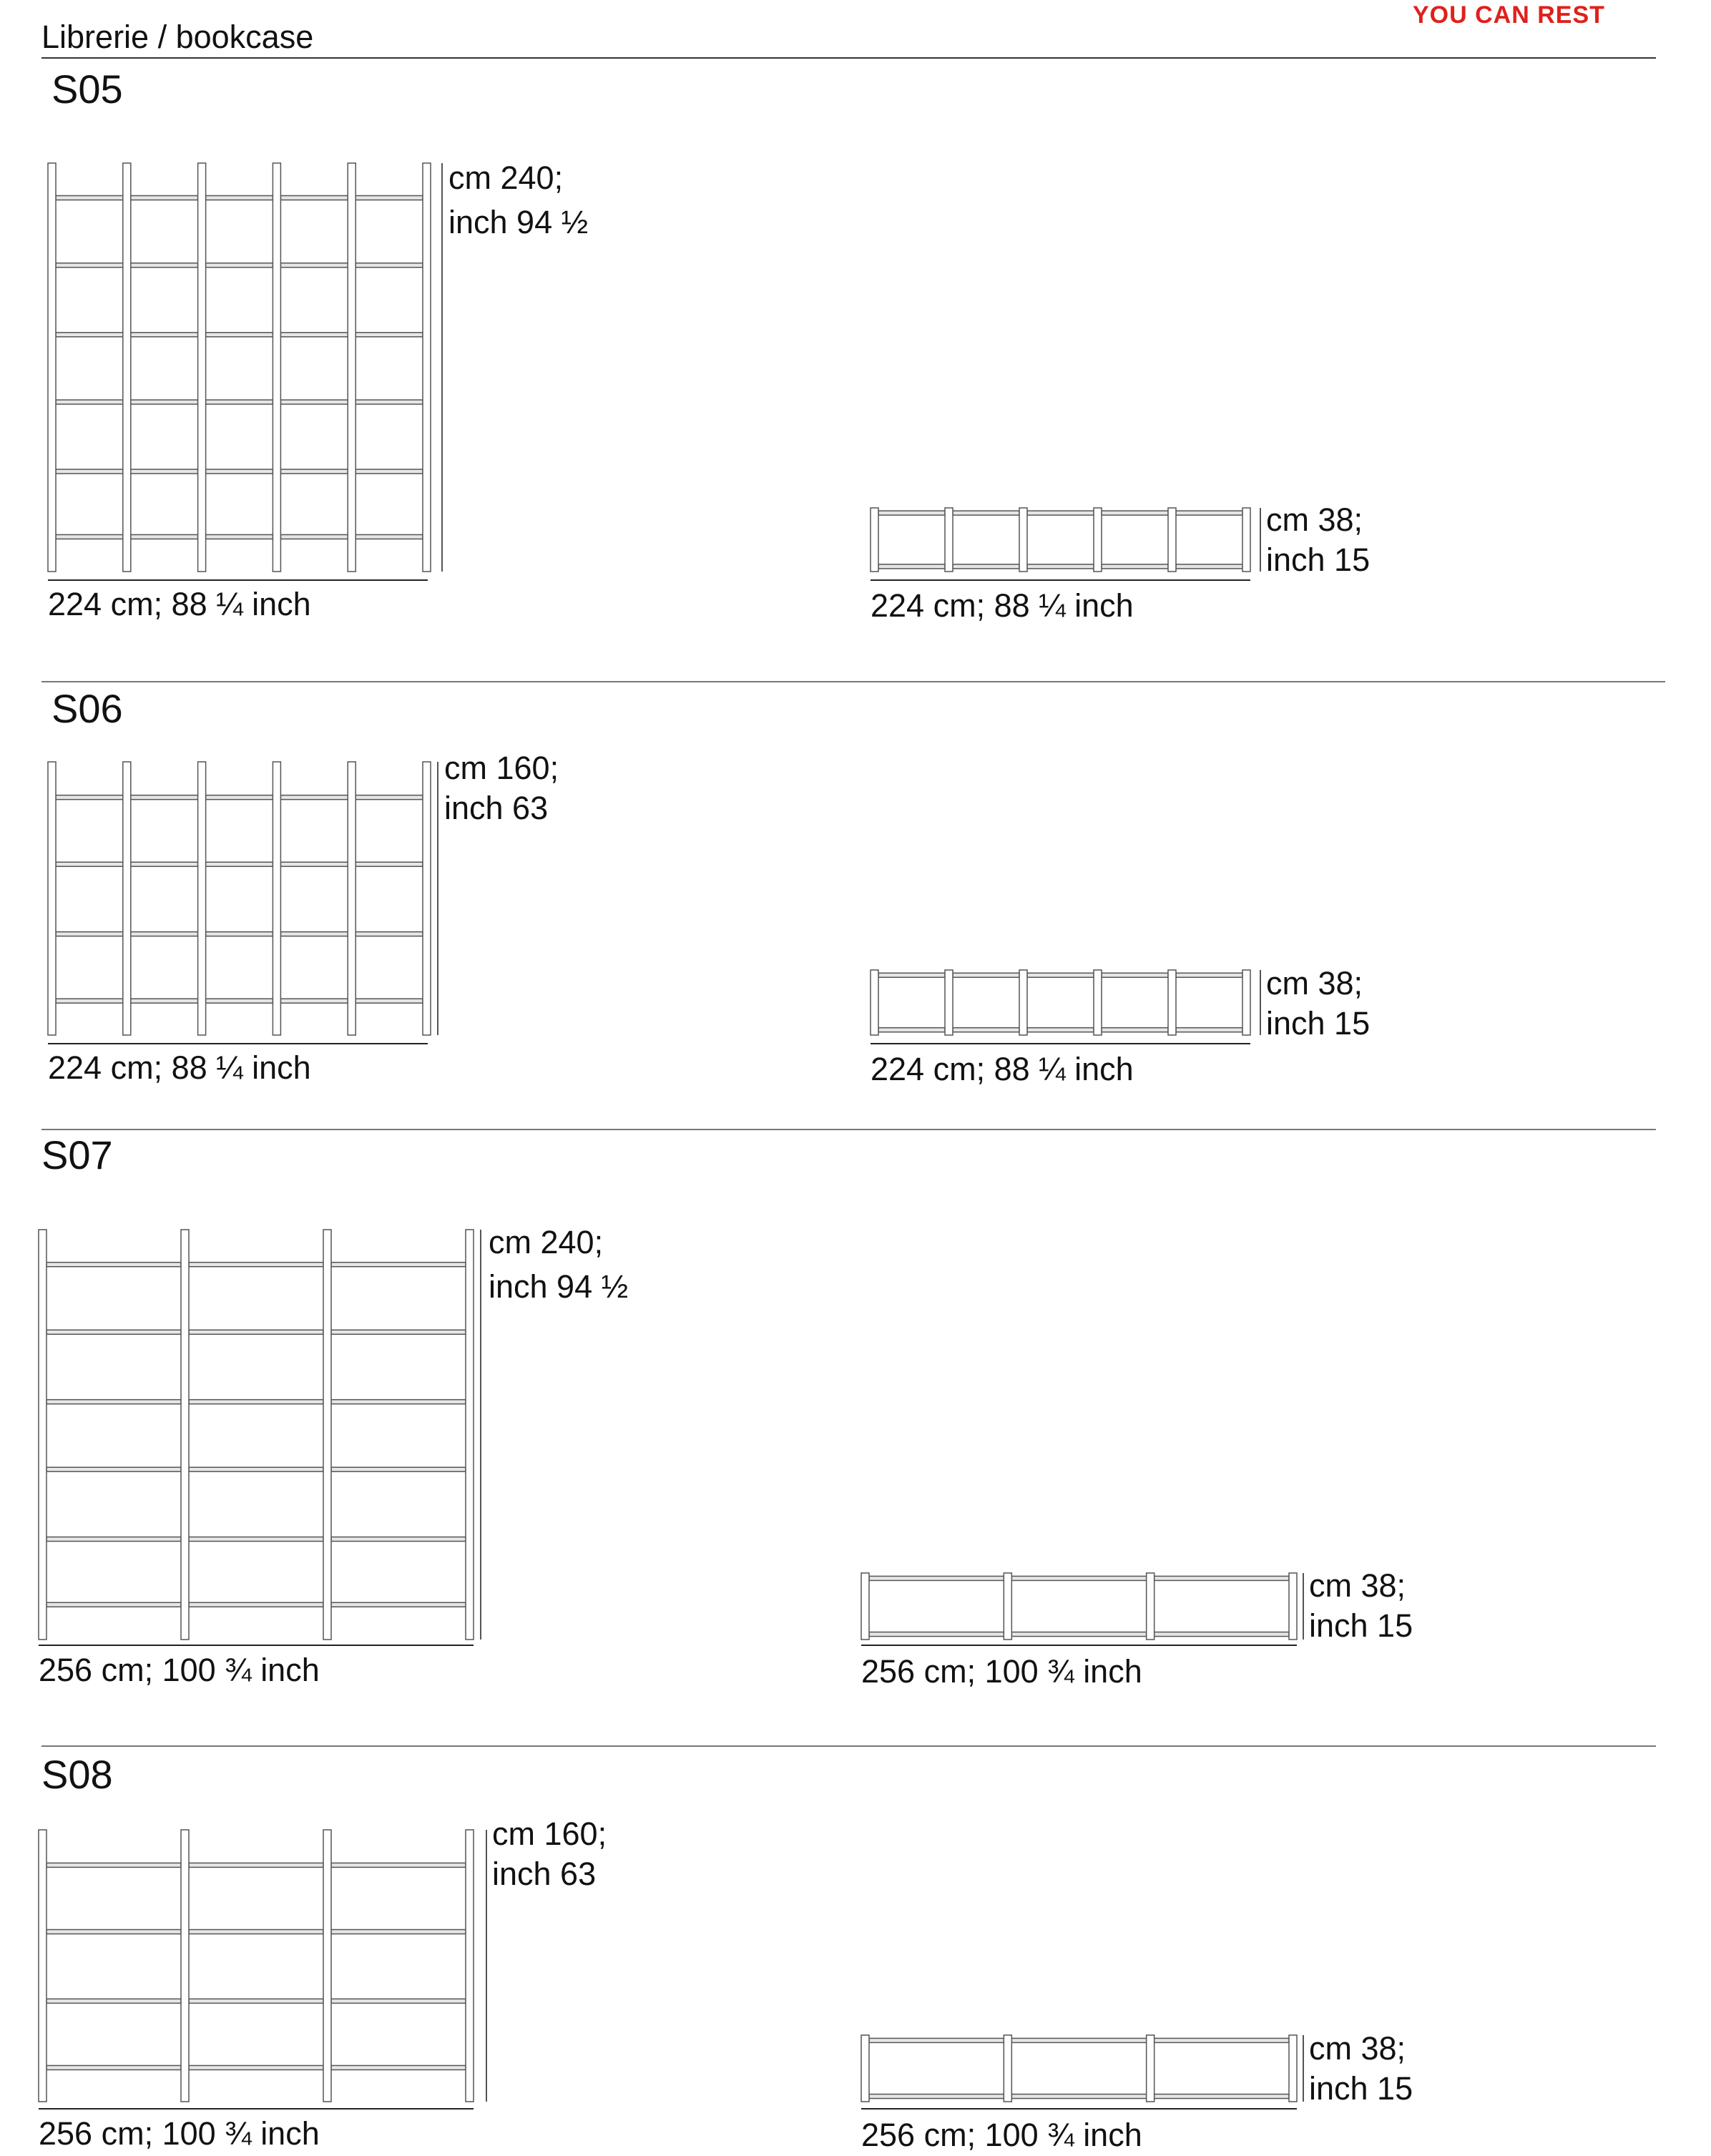 This screenshot has height=2156, width=1711. What do you see at coordinates (77, 1775) in the screenshot?
I see `section-title-s08: S08` at bounding box center [77, 1775].